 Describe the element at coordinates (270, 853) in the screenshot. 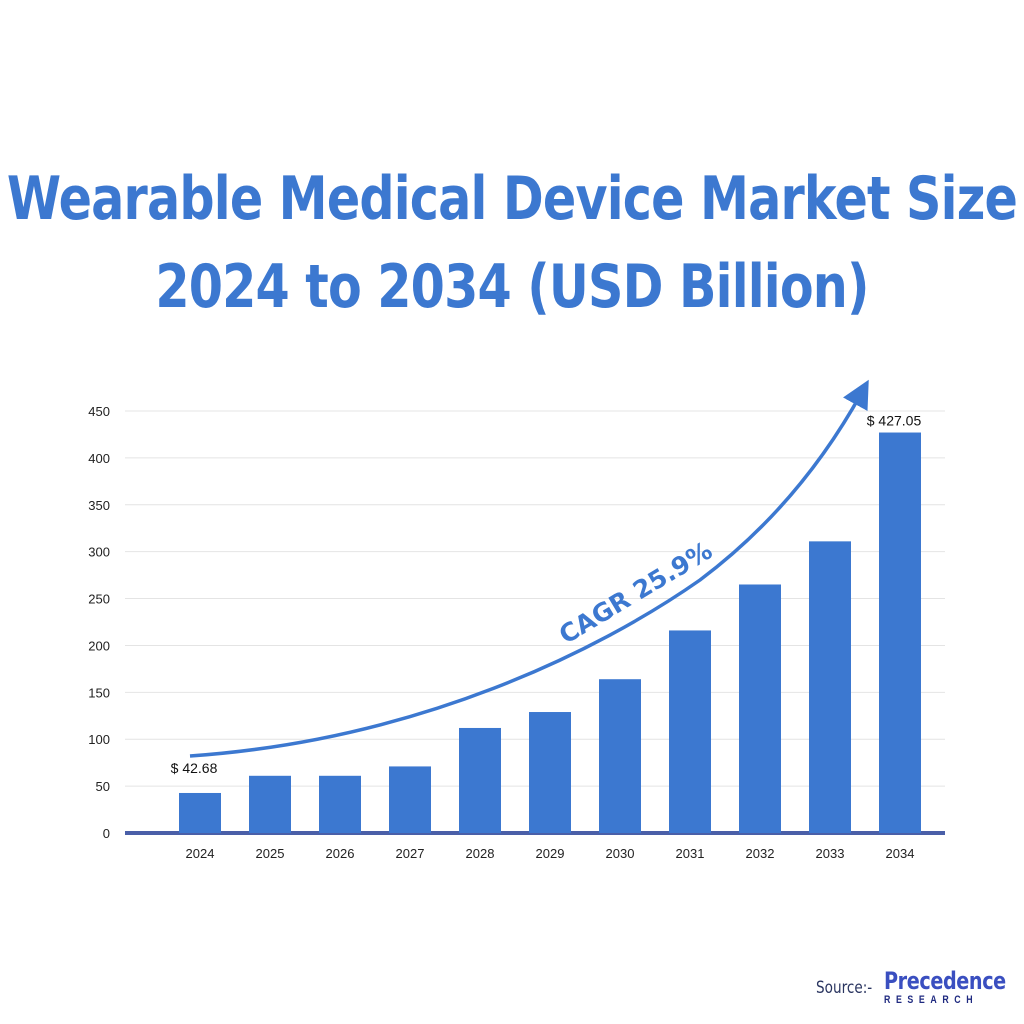

I see `x-tick-label: 2025` at that location.